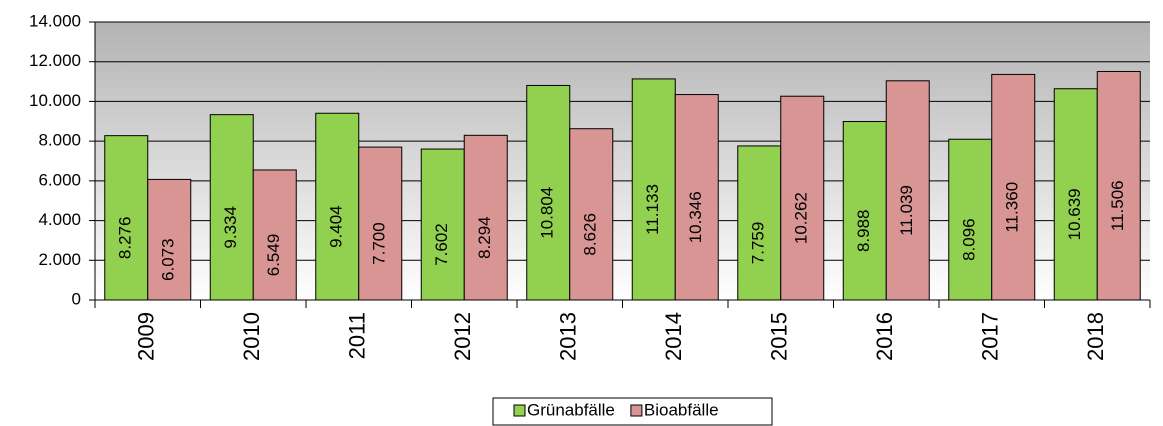 The width and height of the screenshot is (1163, 426). I want to click on x-tick-label: 2009, so click(146, 336).